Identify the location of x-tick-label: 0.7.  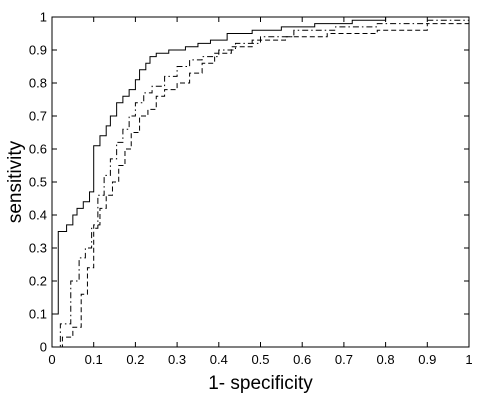
(344, 359).